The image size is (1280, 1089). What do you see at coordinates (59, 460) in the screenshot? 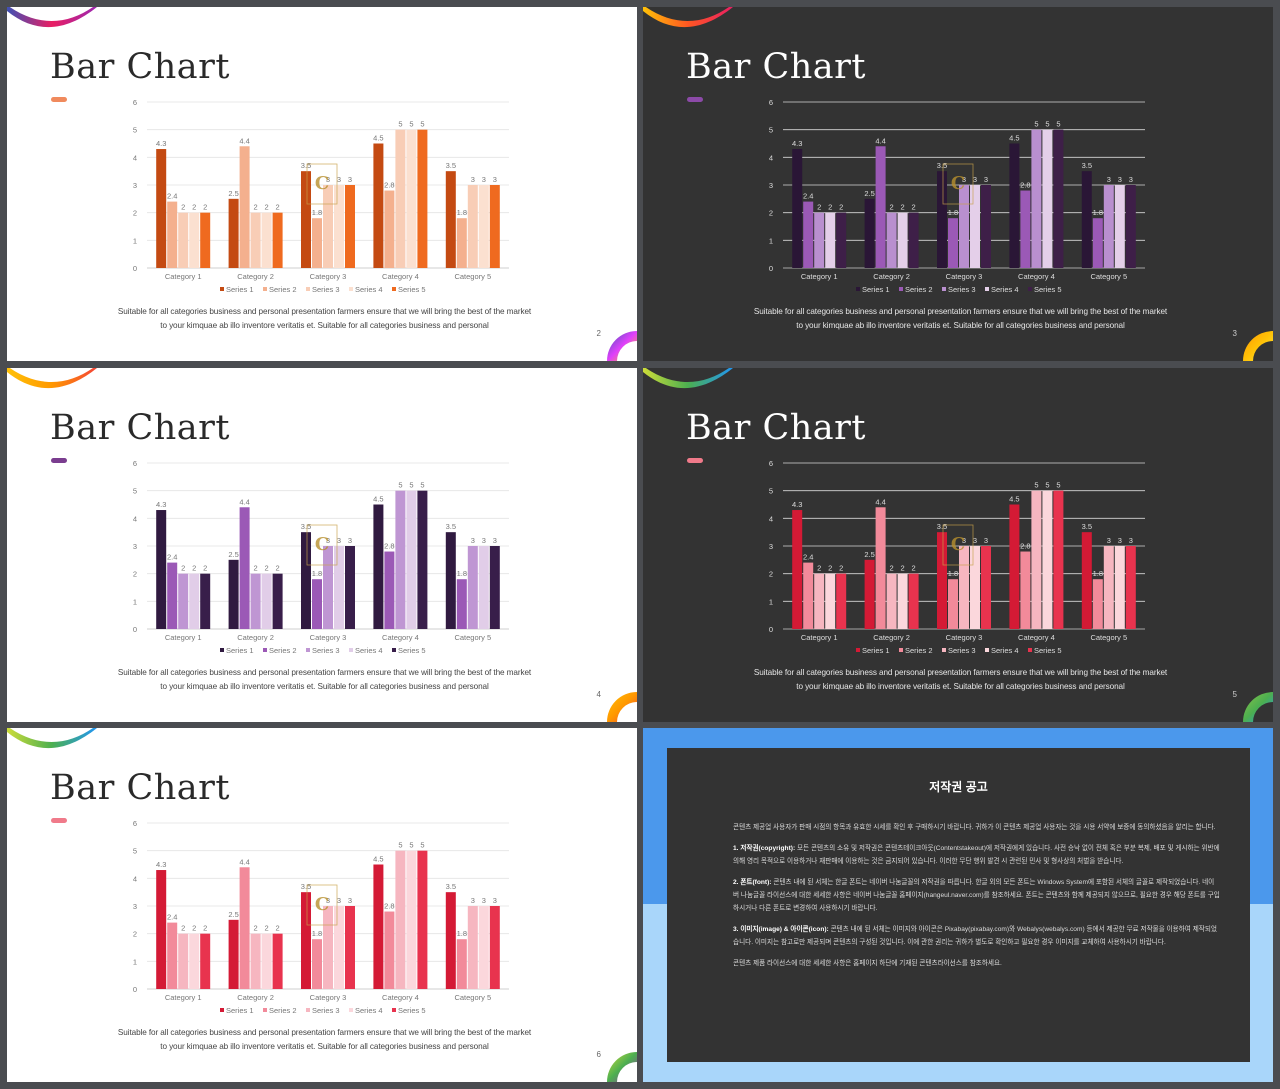
I see `title-accent-bar` at bounding box center [59, 460].